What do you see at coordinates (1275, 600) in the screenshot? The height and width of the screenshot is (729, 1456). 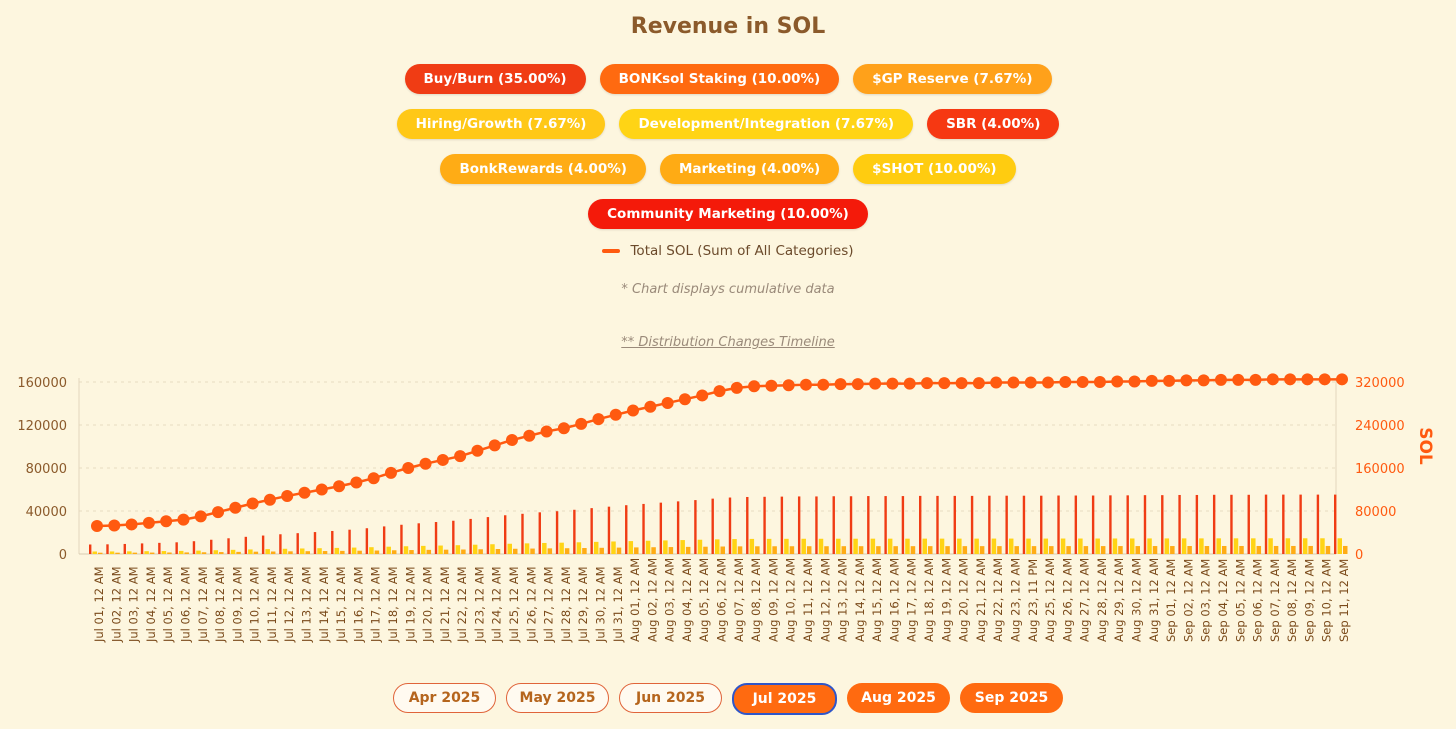 I see `x-tick-label: Sep 07, 12 AM` at bounding box center [1275, 600].